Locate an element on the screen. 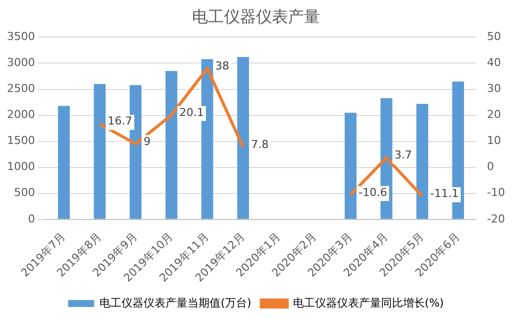 Image resolution: width=512 pixels, height=319 pixels. legend-label: 电工仪器仪表产量当期值(万台) is located at coordinates (176, 303).